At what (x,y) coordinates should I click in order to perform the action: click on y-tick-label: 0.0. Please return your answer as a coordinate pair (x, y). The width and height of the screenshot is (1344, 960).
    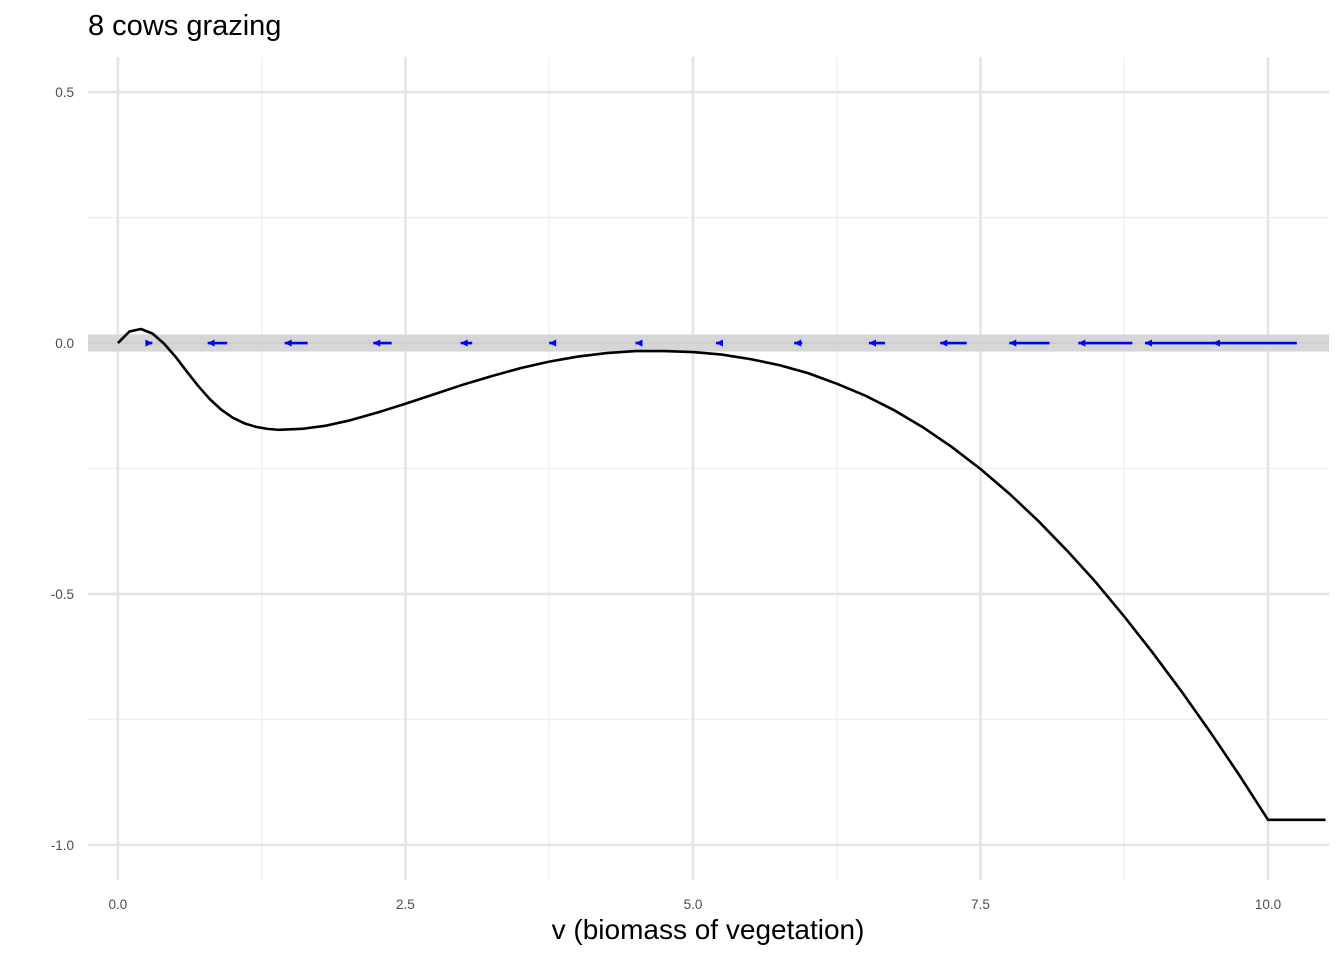
    Looking at the image, I should click on (64, 343).